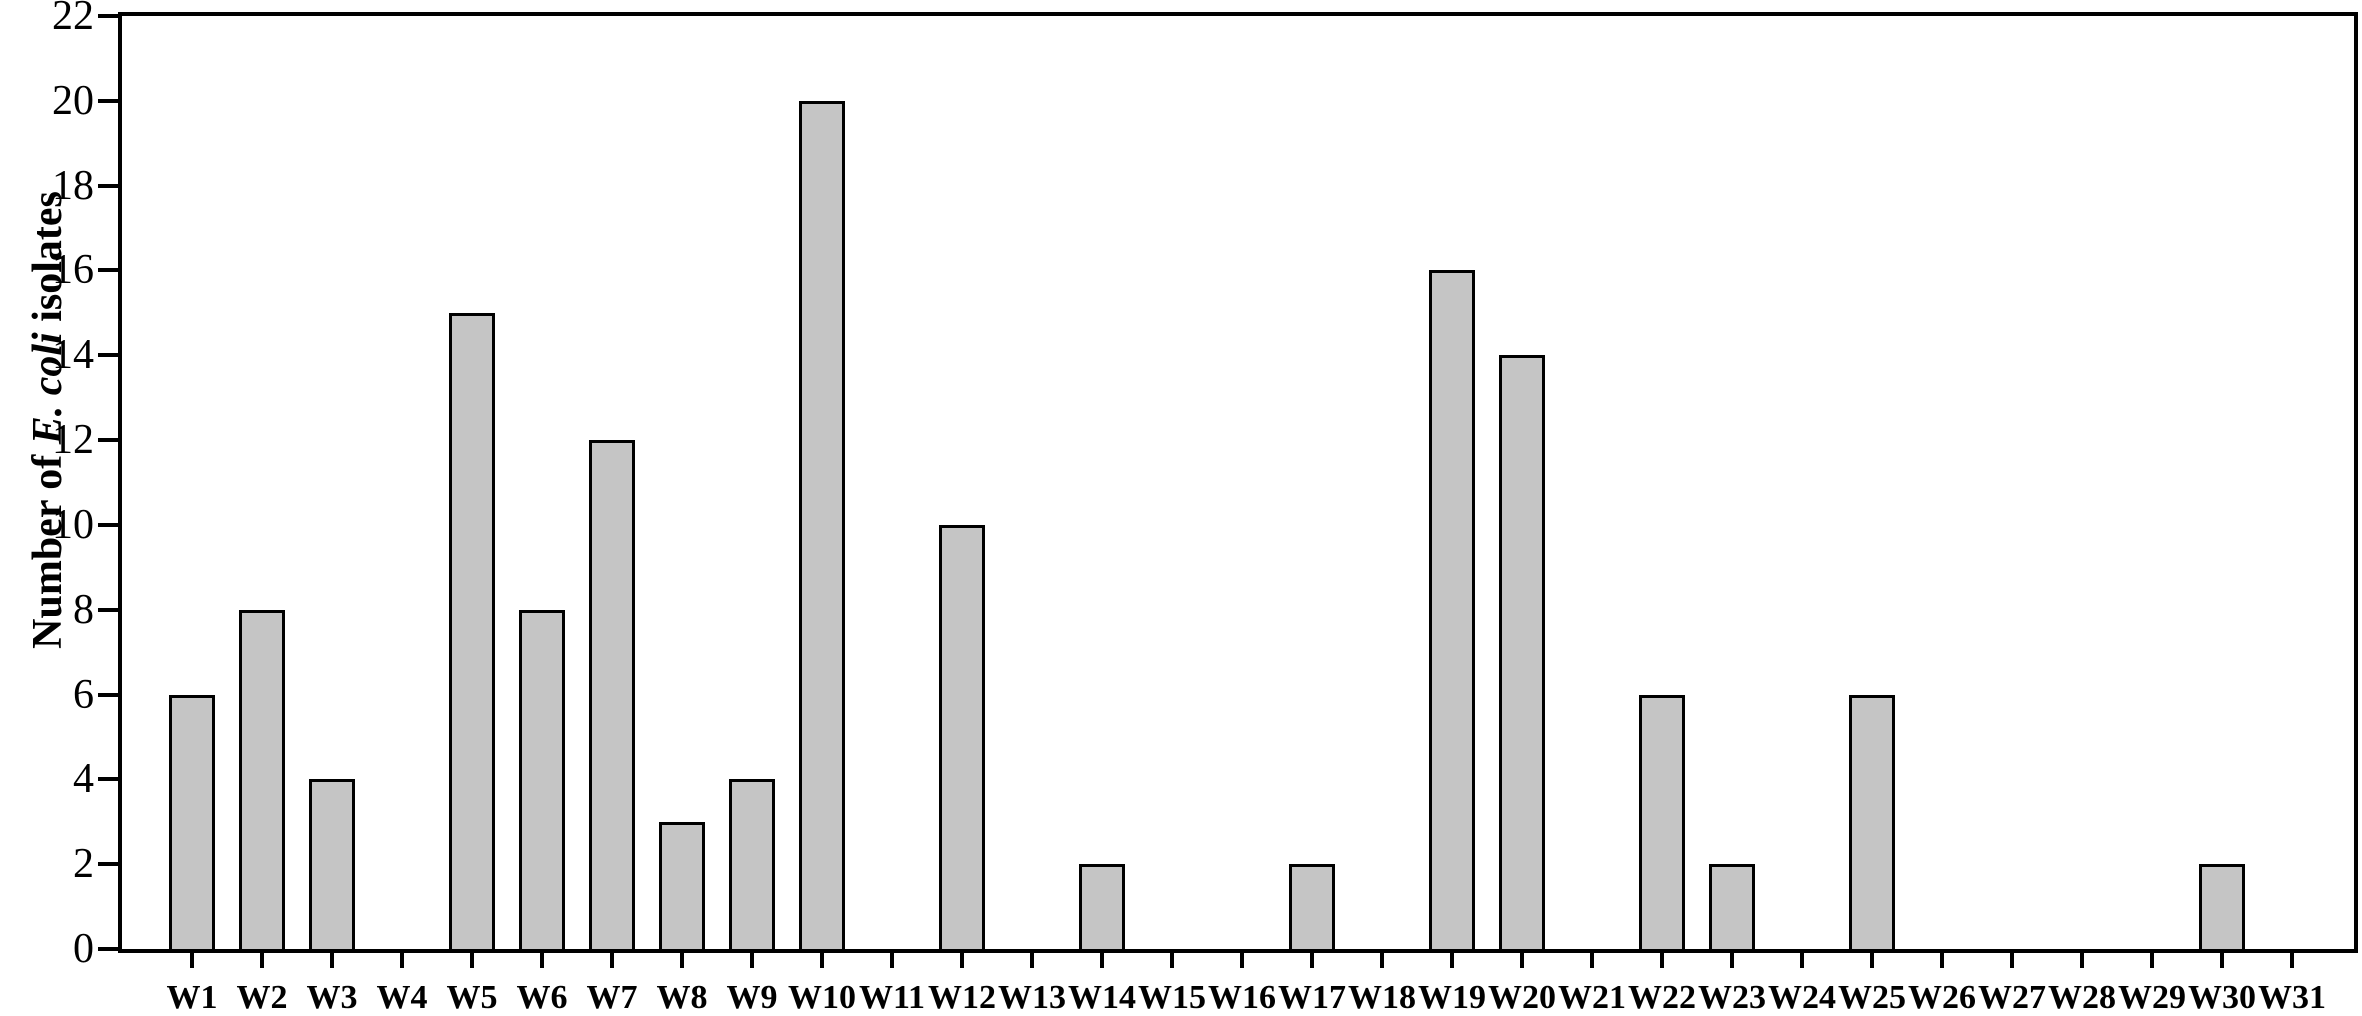 The width and height of the screenshot is (2362, 1016). What do you see at coordinates (192, 822) in the screenshot?
I see `bar-W1` at bounding box center [192, 822].